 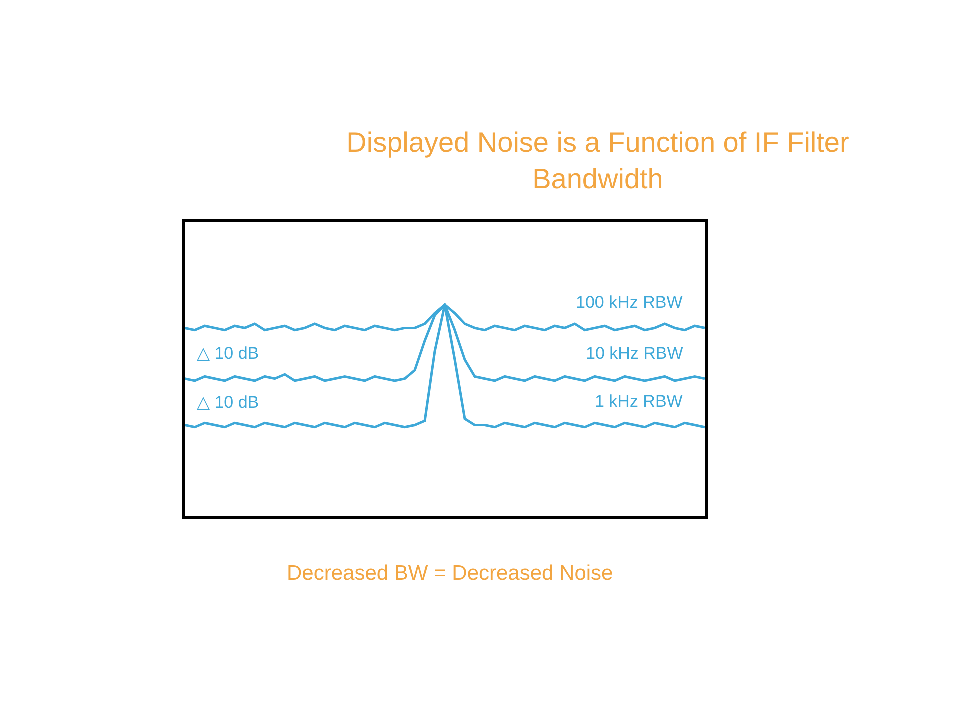 I want to click on series-label: 100 kHz RBW, so click(x=629, y=302).